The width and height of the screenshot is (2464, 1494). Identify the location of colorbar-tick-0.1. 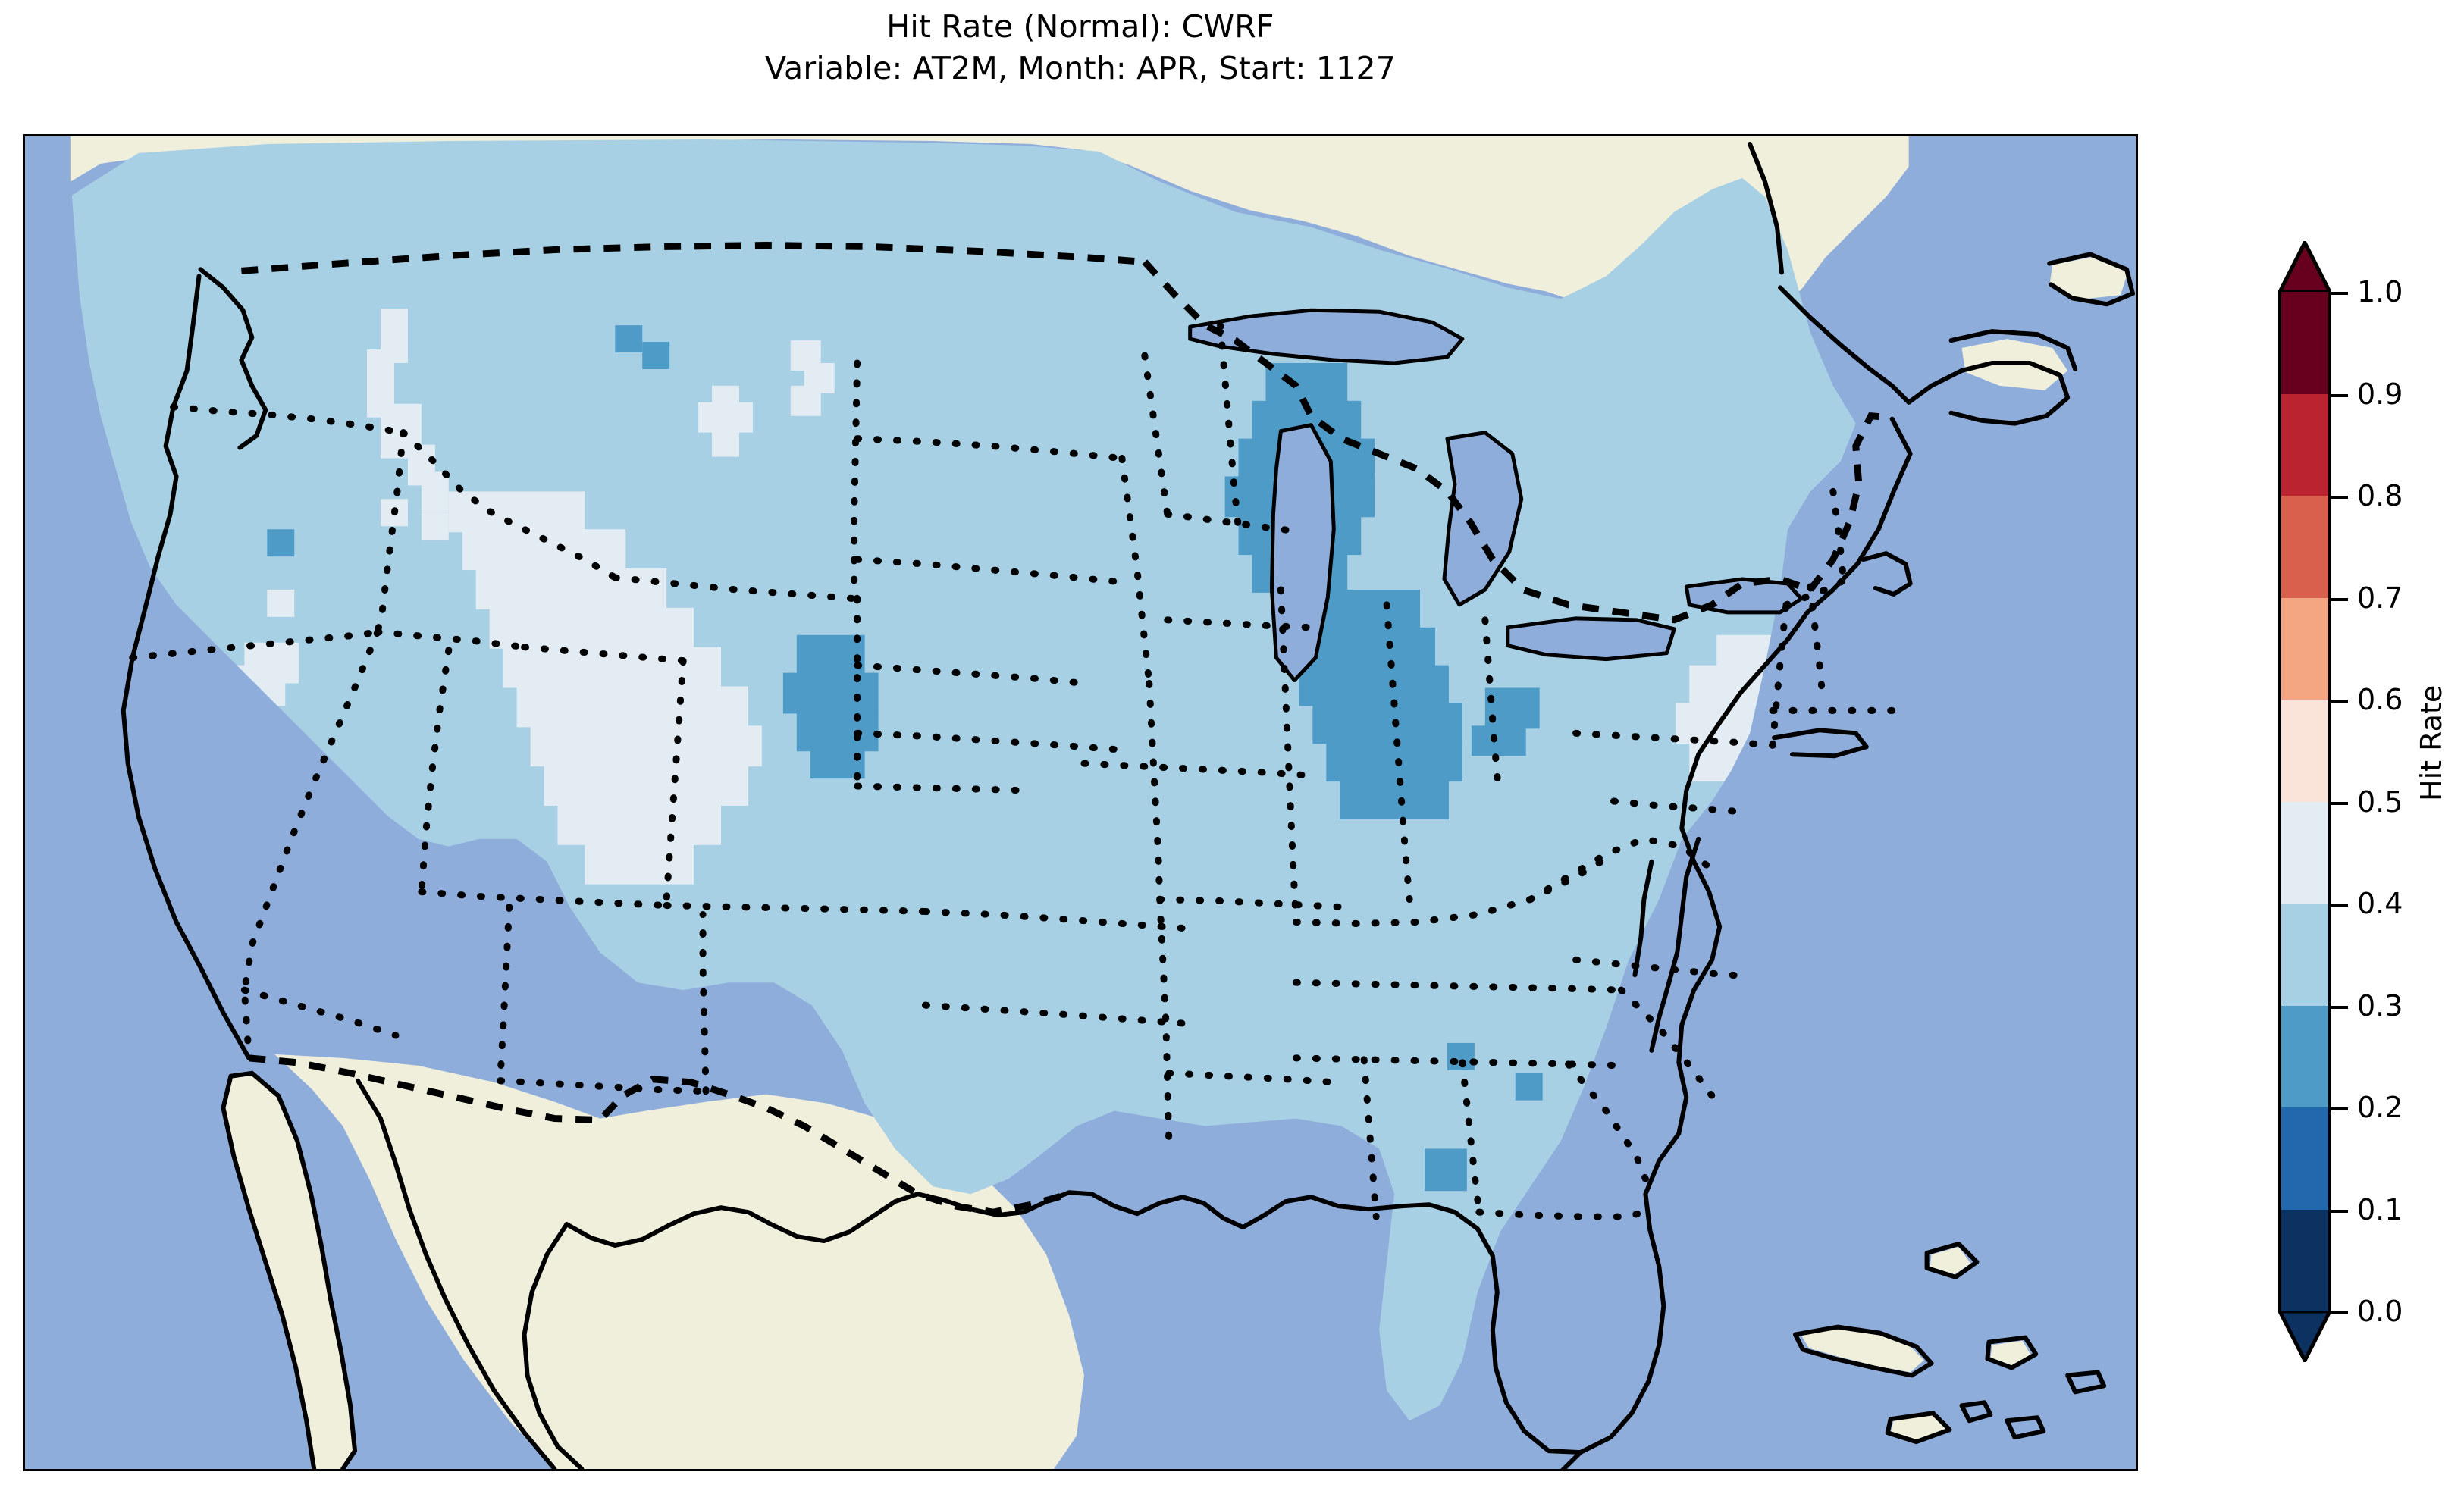
(2340, 1211).